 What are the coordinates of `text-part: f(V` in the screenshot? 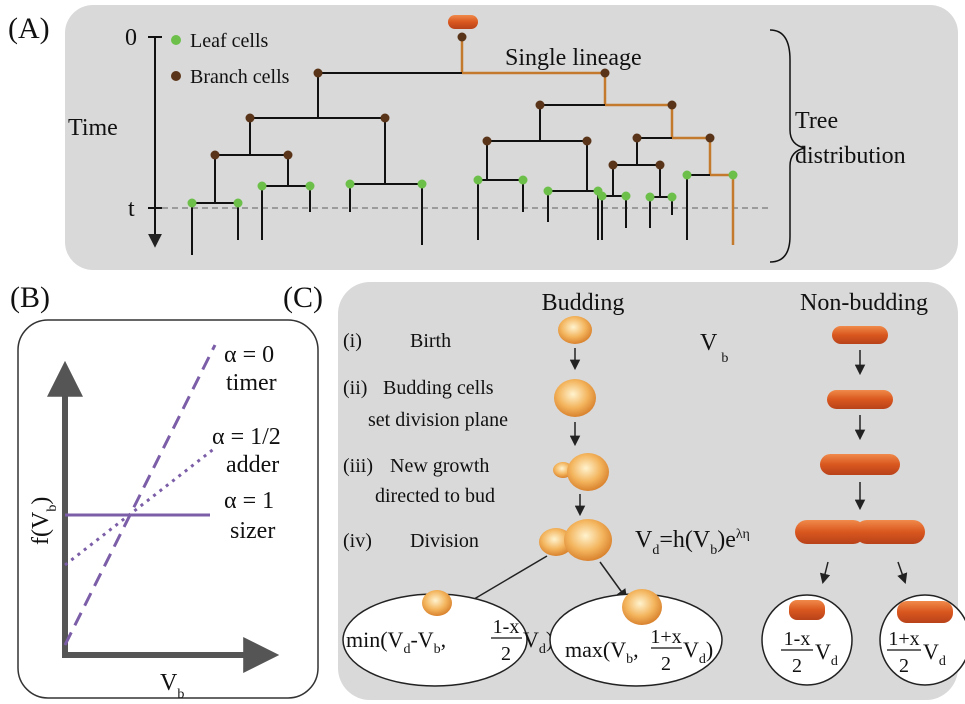 It's located at (41, 528).